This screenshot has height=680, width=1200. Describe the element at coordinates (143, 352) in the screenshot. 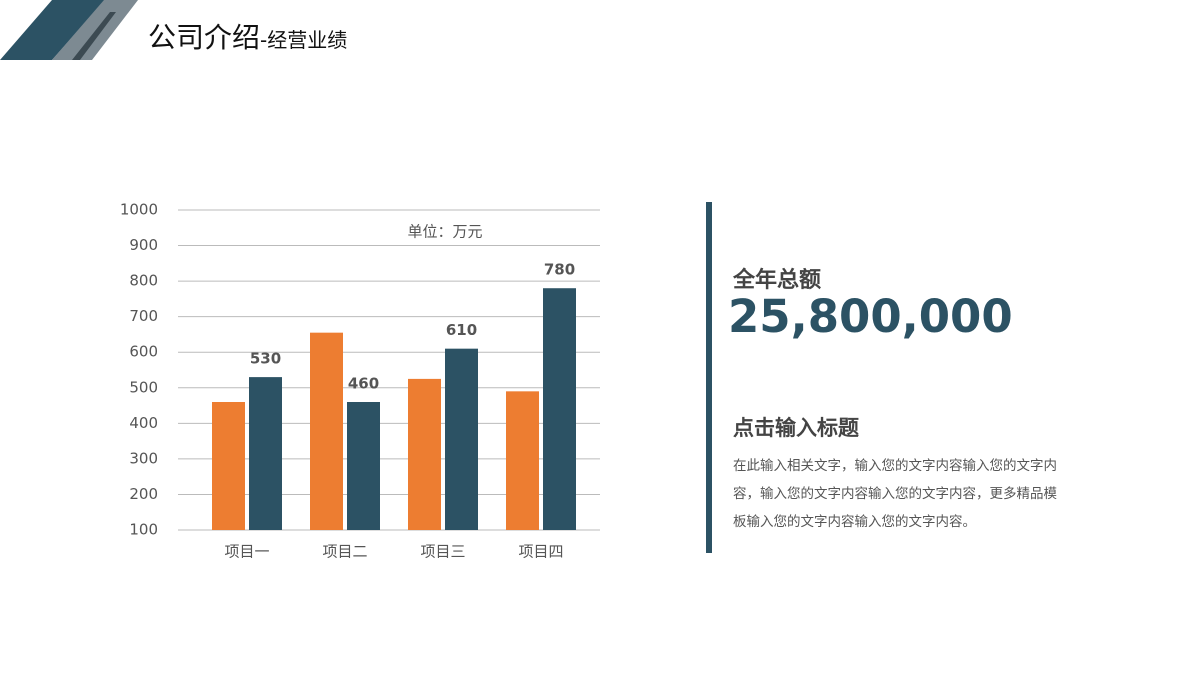

I see `y-tick-label: 600` at that location.